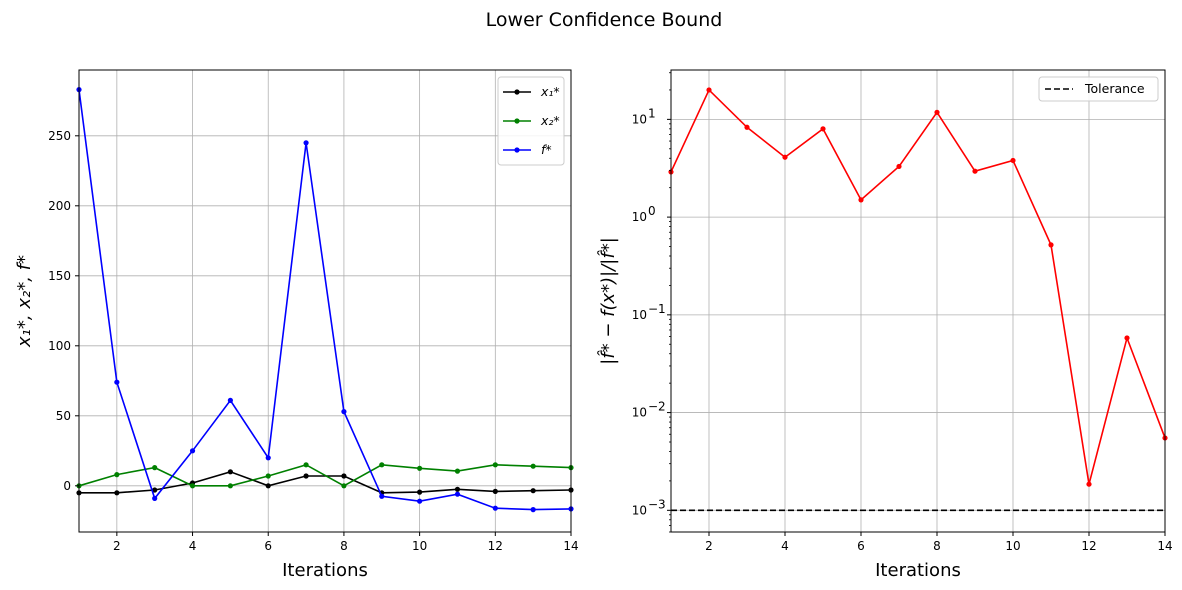 The image size is (1182, 590). What do you see at coordinates (652, 211) in the screenshot?
I see `y-tick-exponent: 0` at bounding box center [652, 211].